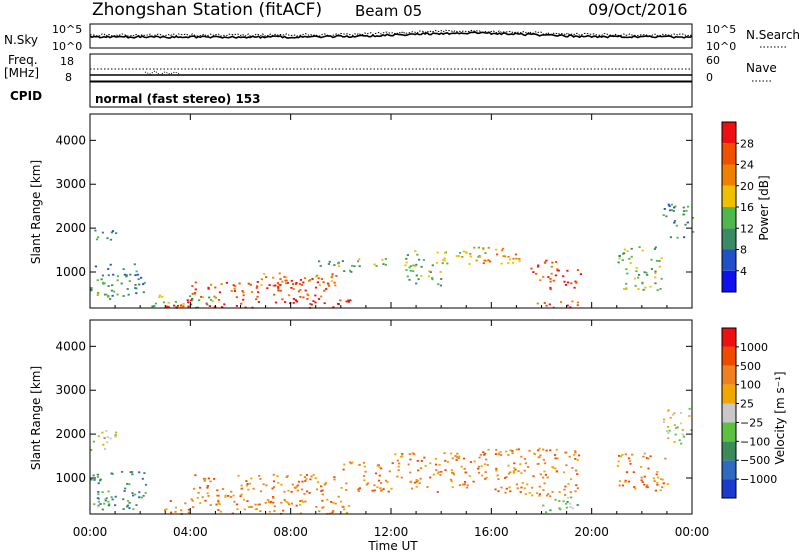 Image resolution: width=800 pixels, height=554 pixels. What do you see at coordinates (392, 256) in the screenshot?
I see `power-scatter-regions` at bounding box center [392, 256].